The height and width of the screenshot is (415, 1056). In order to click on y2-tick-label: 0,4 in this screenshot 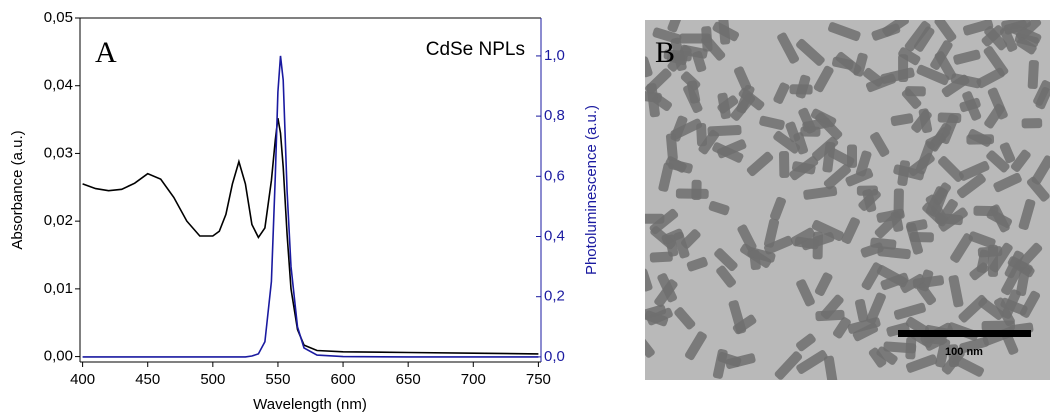, I will do `click(554, 235)`.